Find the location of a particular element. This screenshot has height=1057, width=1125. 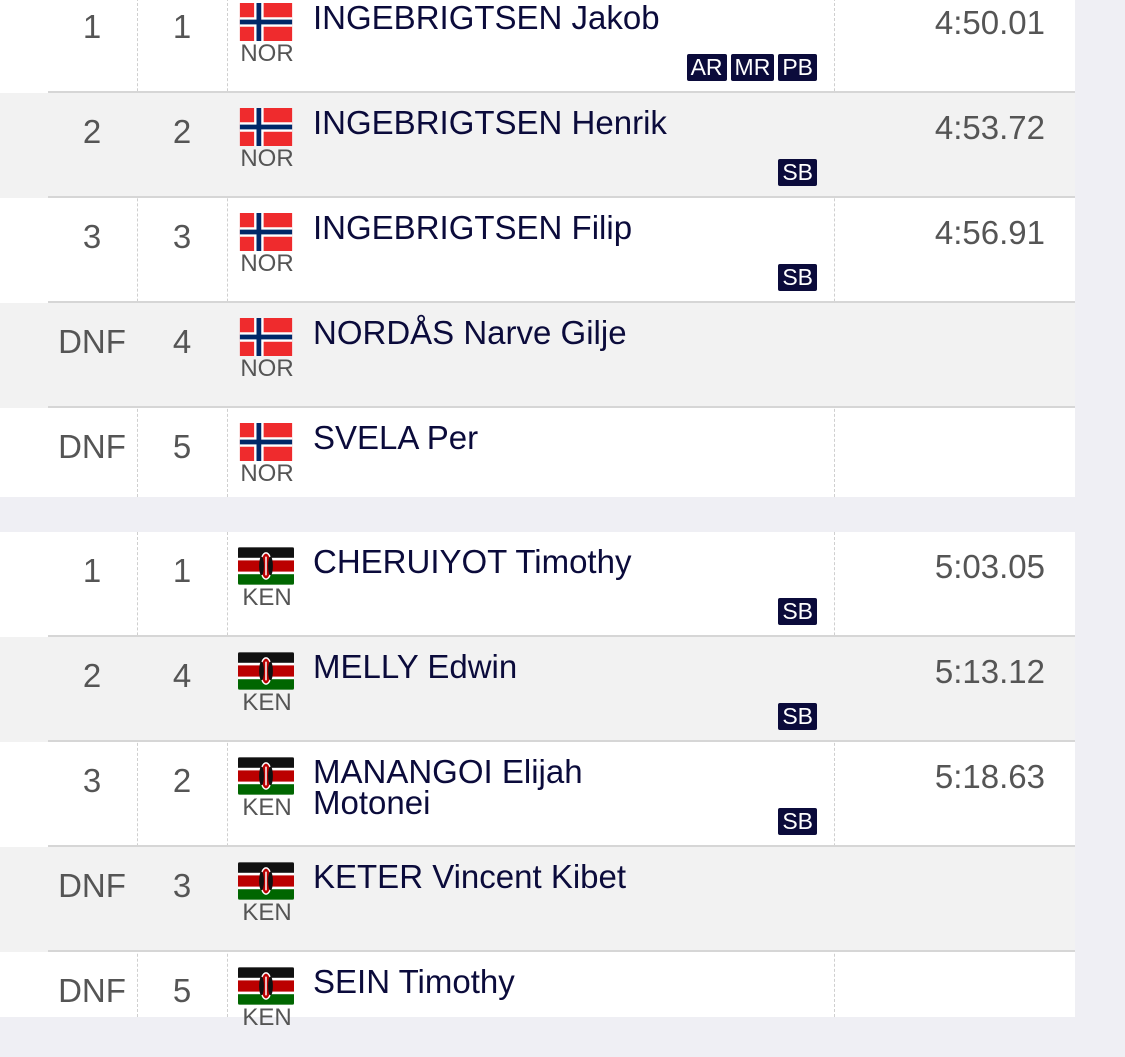

table-row: 2 2 NOR INGEBRIGTSEN Henrik SB 4:53.72 is located at coordinates (537, 145).